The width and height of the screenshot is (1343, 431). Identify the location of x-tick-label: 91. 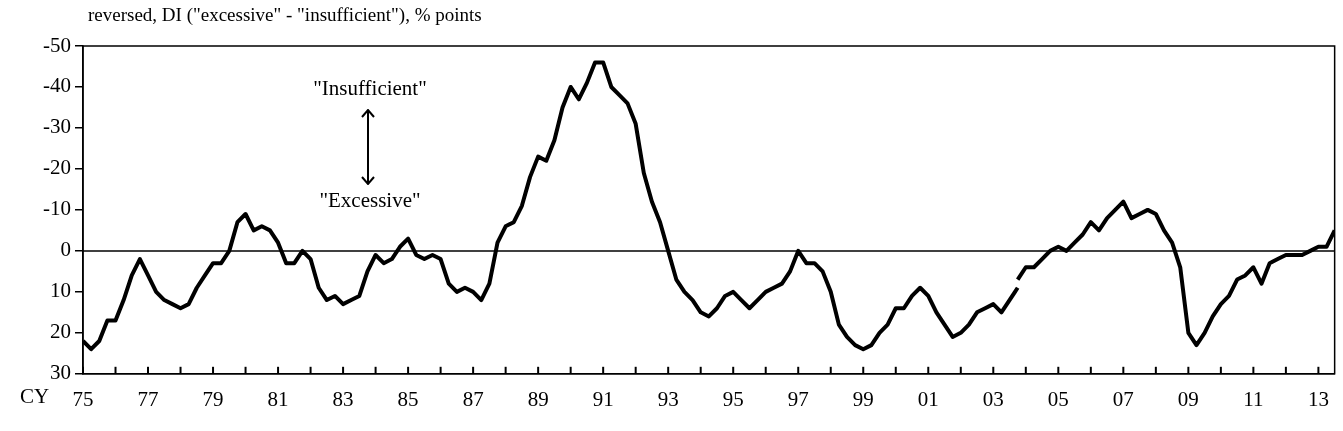
(603, 398).